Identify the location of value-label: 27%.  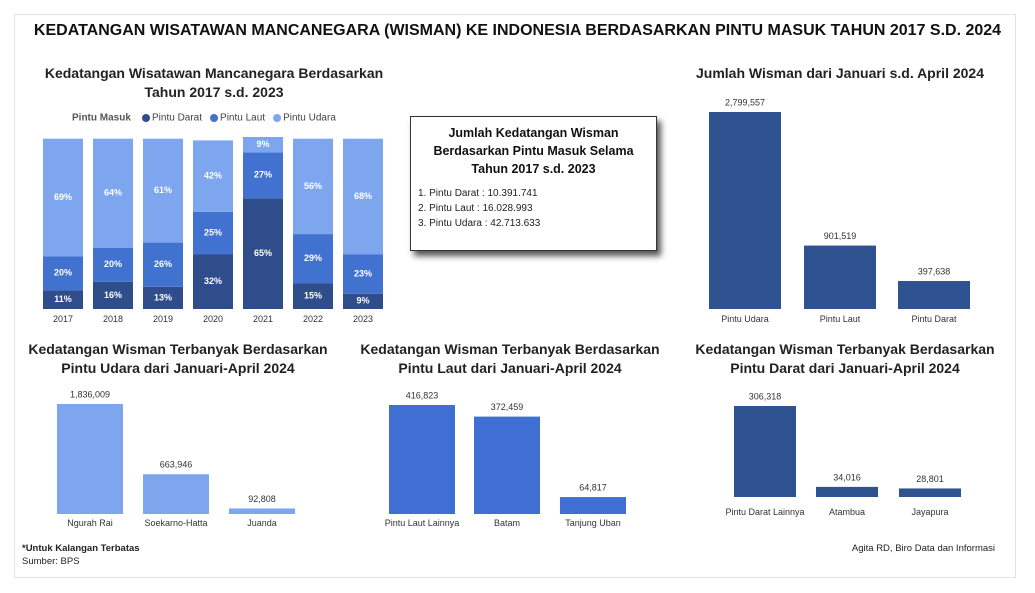
(263, 175).